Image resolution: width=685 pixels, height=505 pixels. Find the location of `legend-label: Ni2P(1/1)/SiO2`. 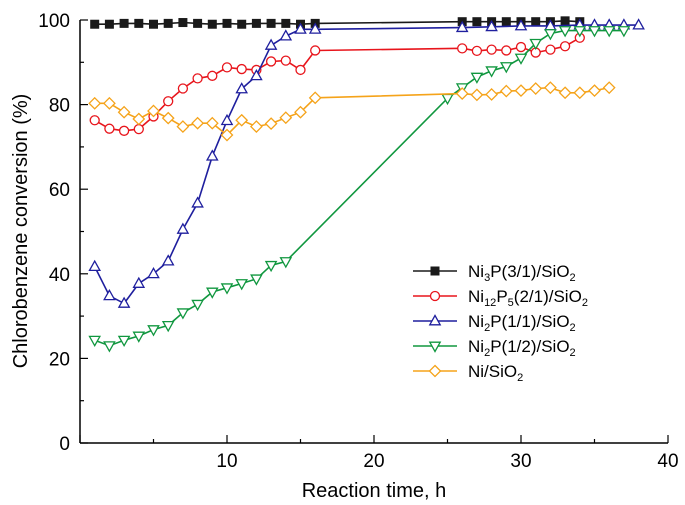

legend-label: Ni2P(1/1)/SiO2 is located at coordinates (522, 323).